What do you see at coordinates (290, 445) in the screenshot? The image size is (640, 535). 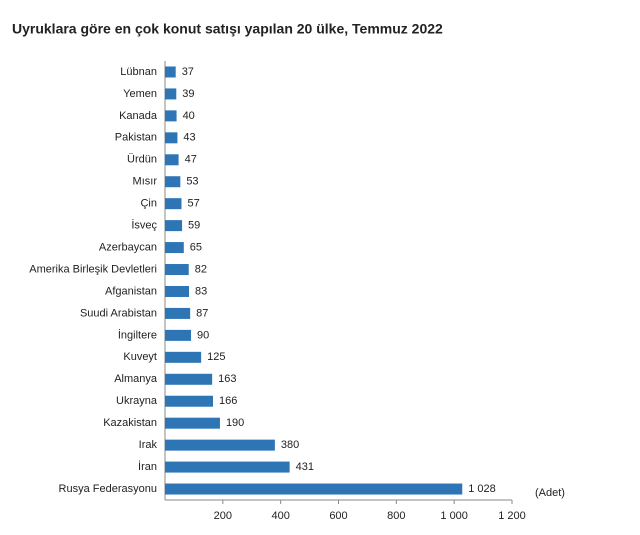 I see `value-label: 380` at bounding box center [290, 445].